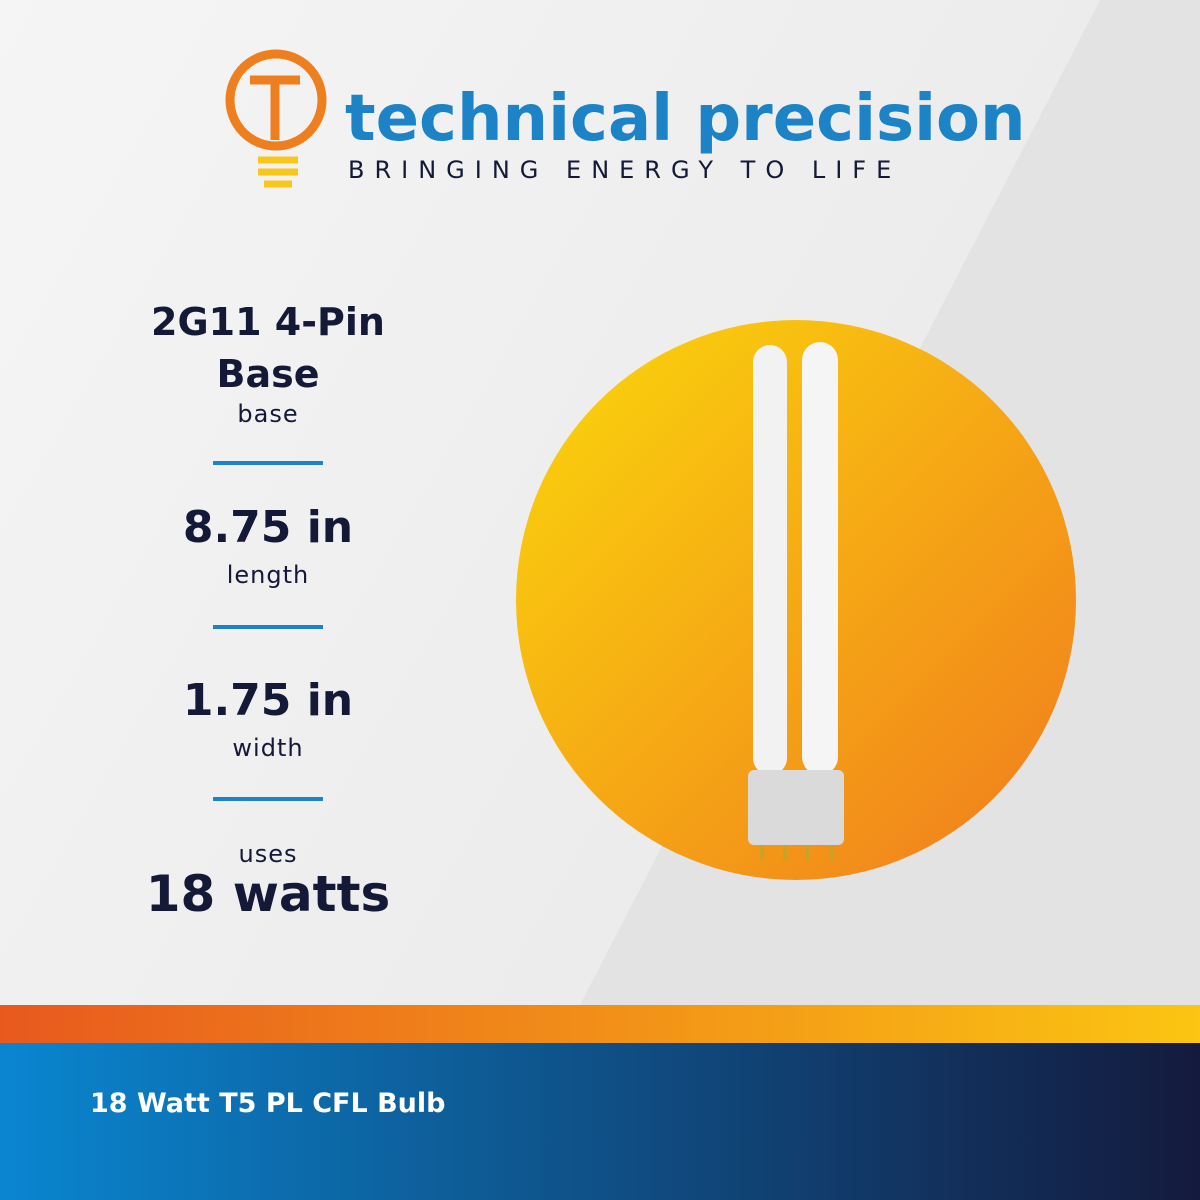 The width and height of the screenshot is (1200, 1200). What do you see at coordinates (600, 1024) in the screenshot?
I see `orange-band` at bounding box center [600, 1024].